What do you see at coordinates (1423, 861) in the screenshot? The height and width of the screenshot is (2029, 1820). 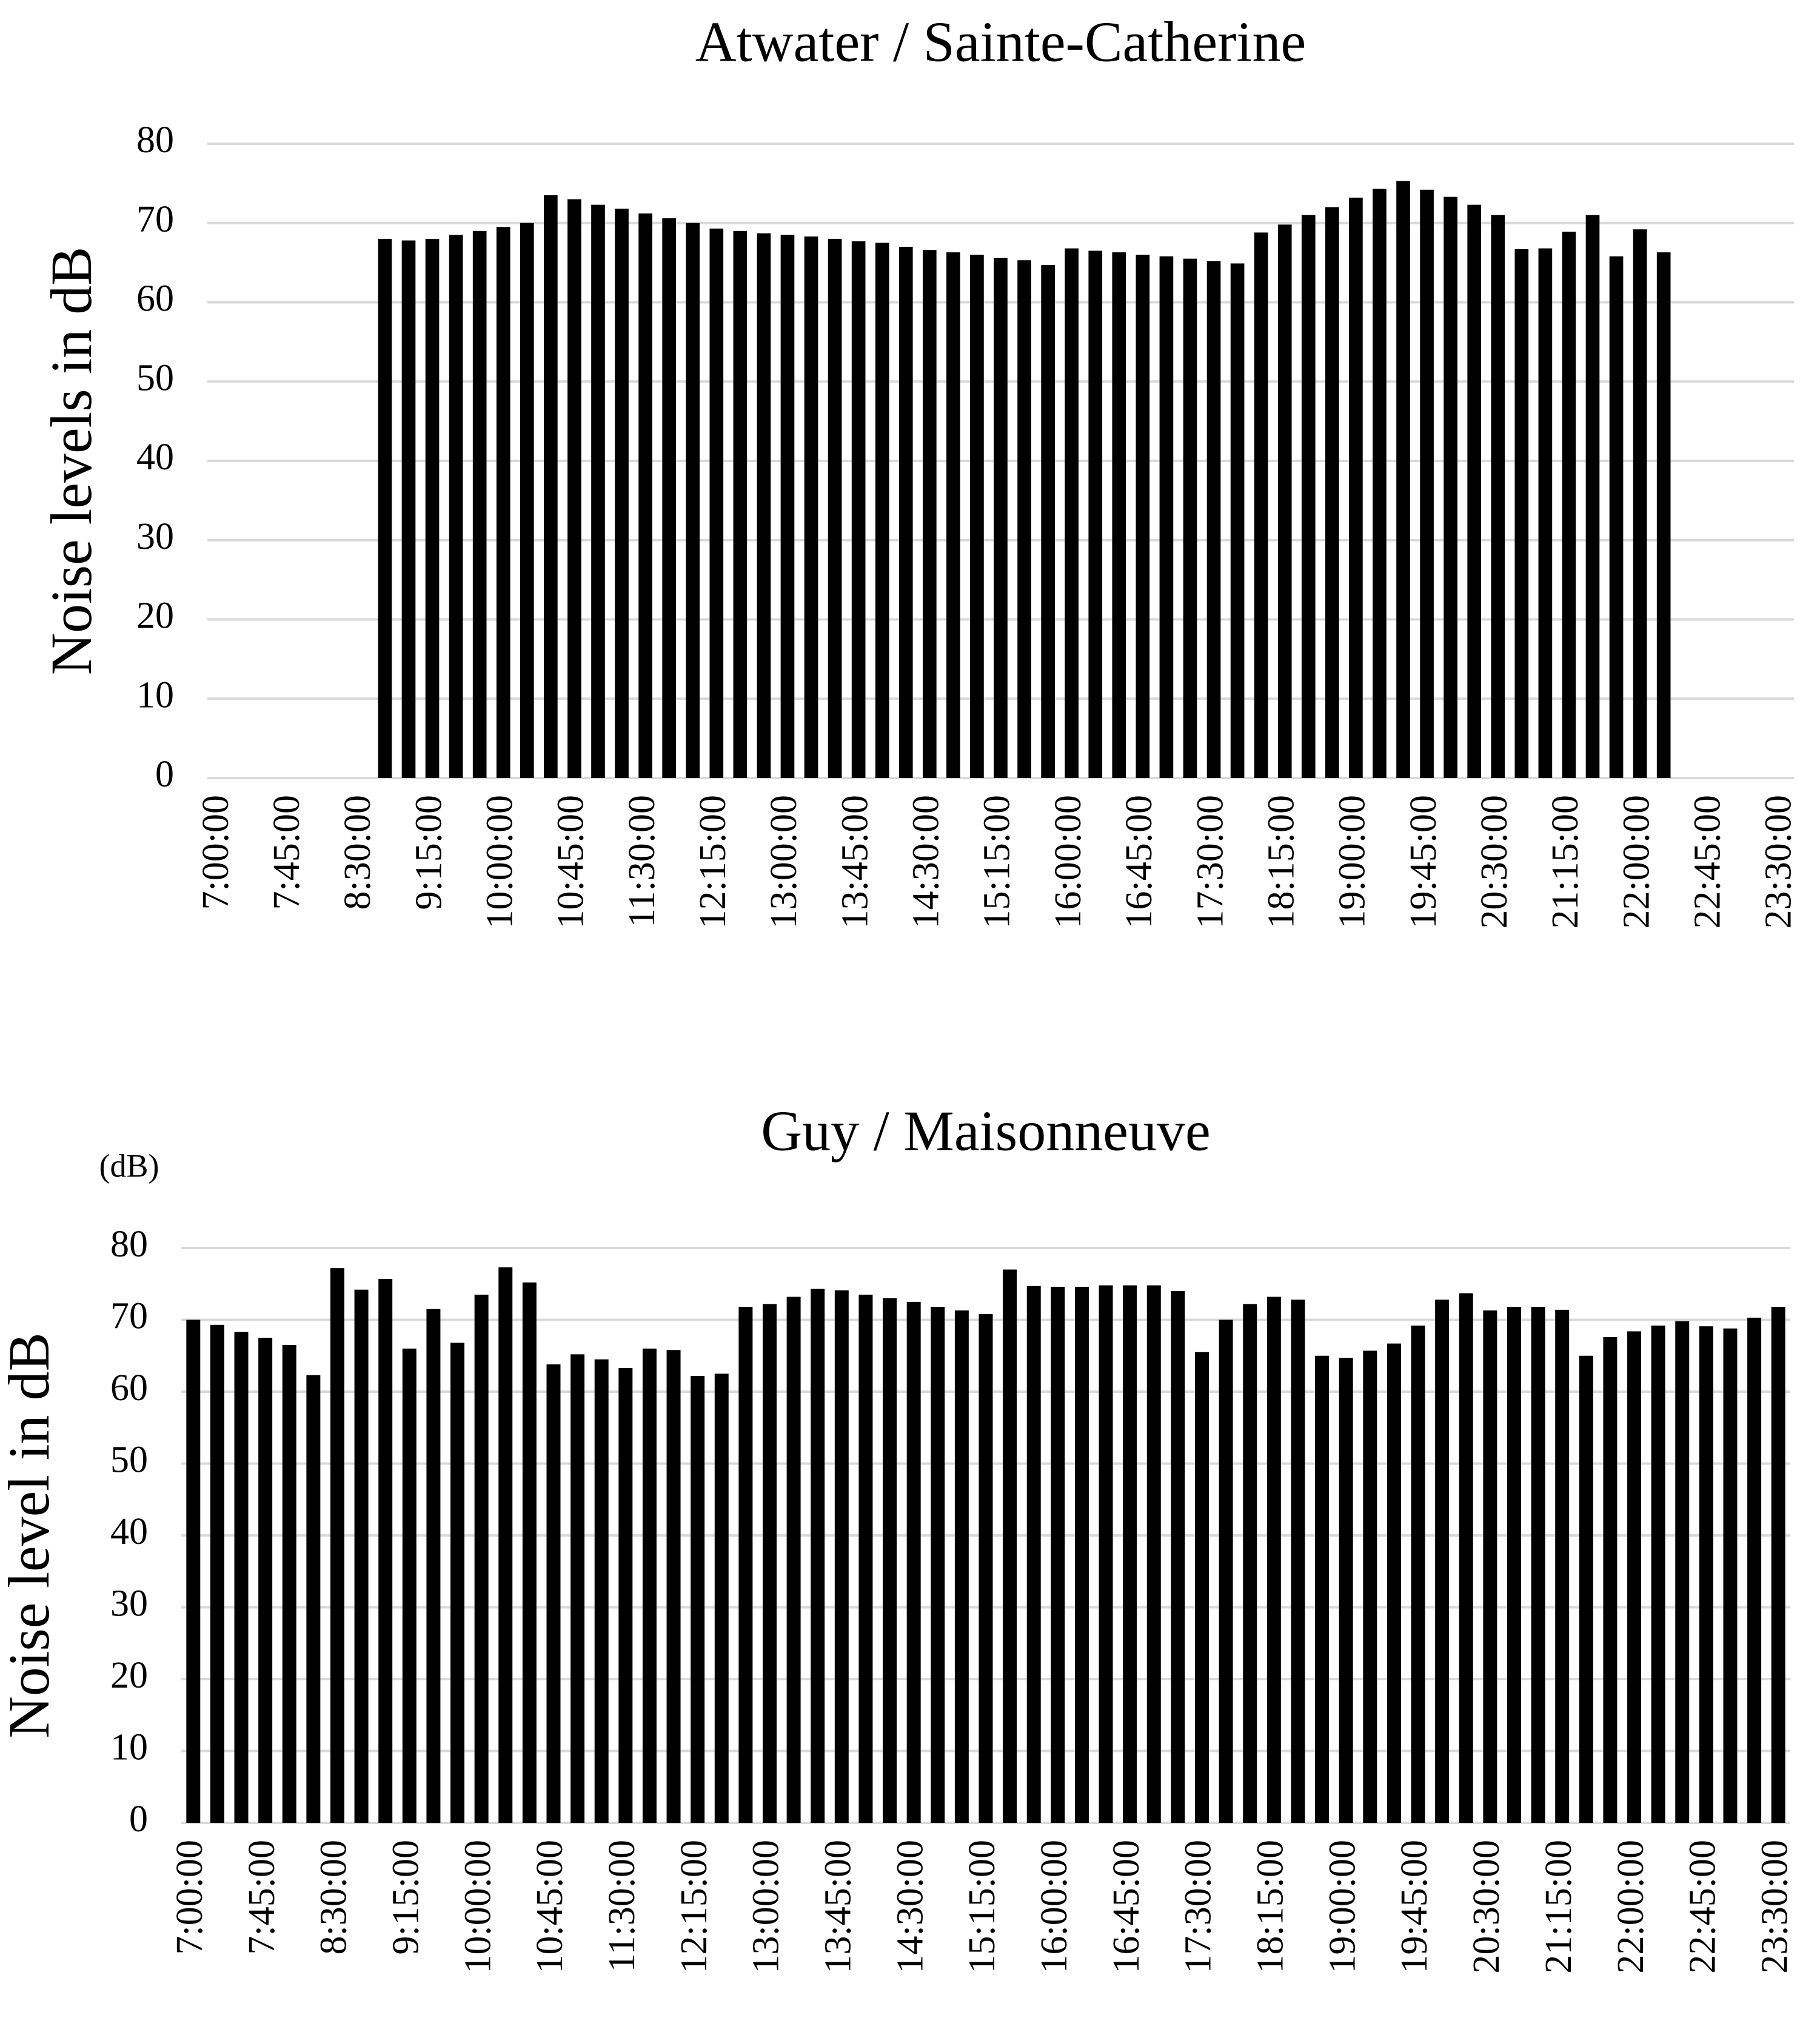 I see `x-tick-label: 19:45:00` at bounding box center [1423, 861].